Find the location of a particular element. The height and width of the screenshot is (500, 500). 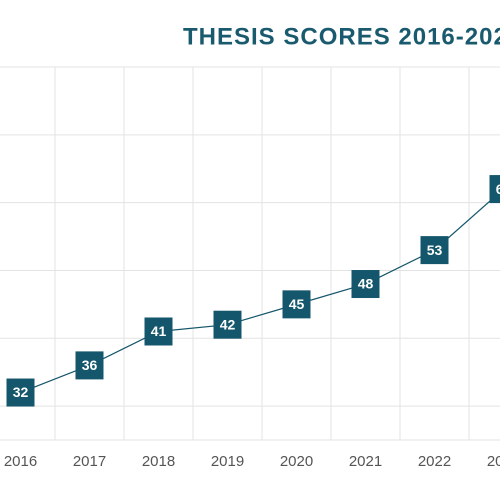

value-label: 41 is located at coordinates (159, 331).